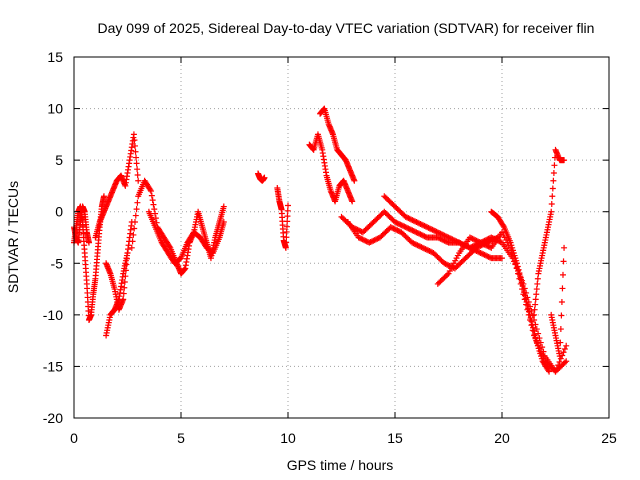 This screenshot has width=640, height=480. I want to click on y-axis-label: SDTVAR / TECUs, so click(13, 237).